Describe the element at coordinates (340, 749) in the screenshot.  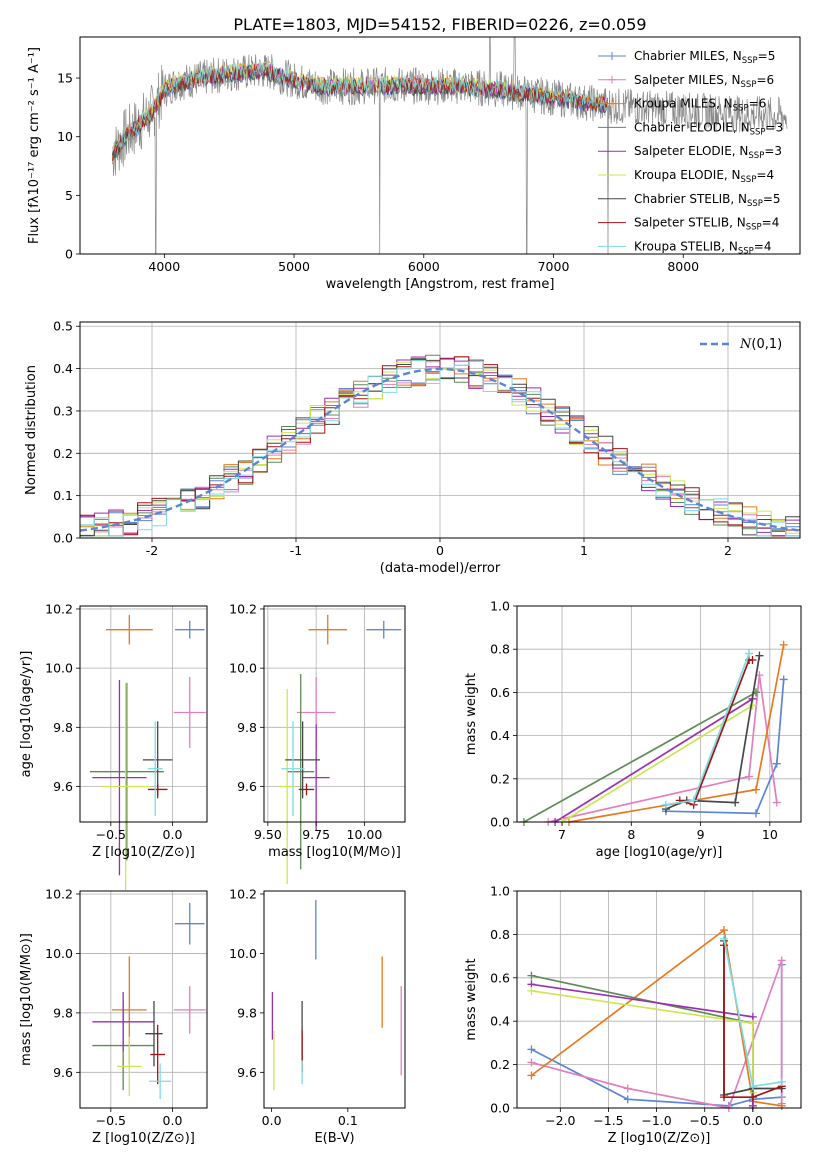
I see `plot-area-age-vs-mass` at that location.